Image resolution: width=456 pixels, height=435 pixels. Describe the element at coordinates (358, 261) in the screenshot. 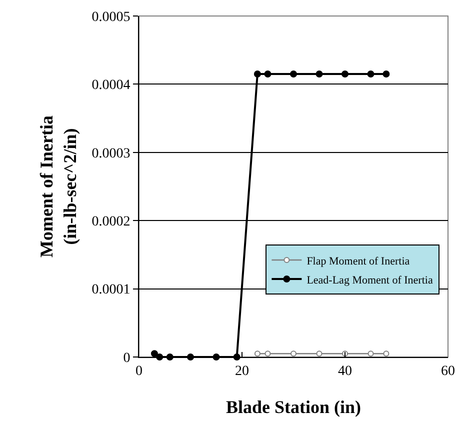

I see `legend-label: Flap Moment of Inertia` at that location.